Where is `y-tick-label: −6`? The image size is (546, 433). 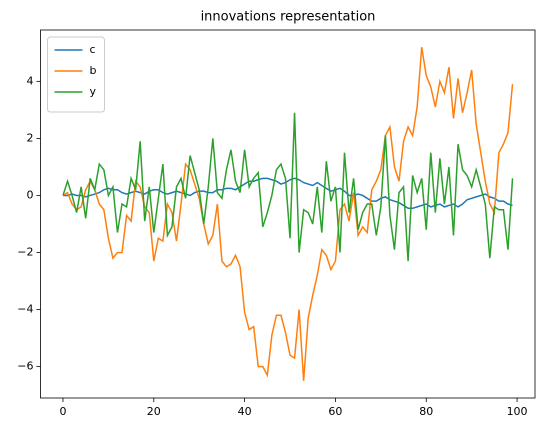
y-tick-label: −6 is located at coordinates (25, 366).